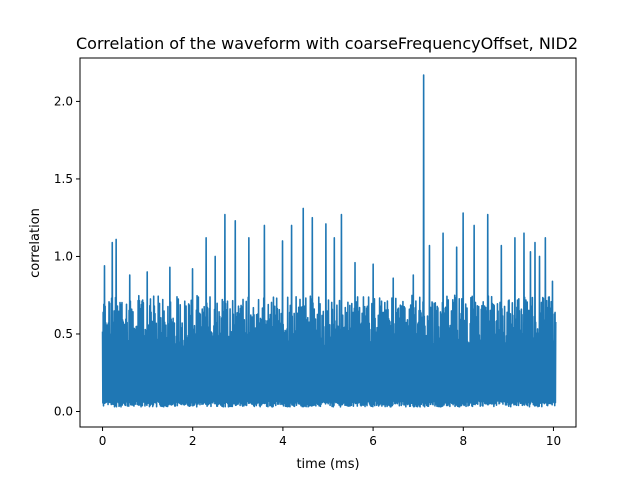 This screenshot has width=640, height=480. What do you see at coordinates (35, 243) in the screenshot?
I see `y-axis-label: correlation` at bounding box center [35, 243].